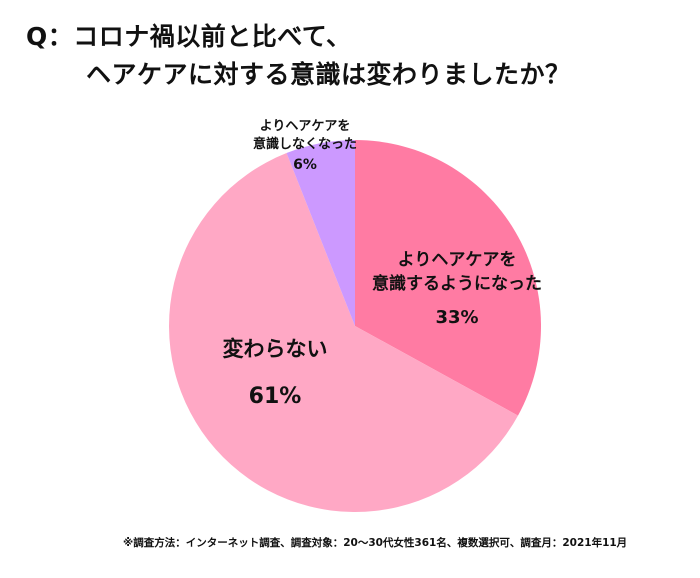 This screenshot has width=700, height=578. I want to click on label-line: 変わらない, so click(275, 349).